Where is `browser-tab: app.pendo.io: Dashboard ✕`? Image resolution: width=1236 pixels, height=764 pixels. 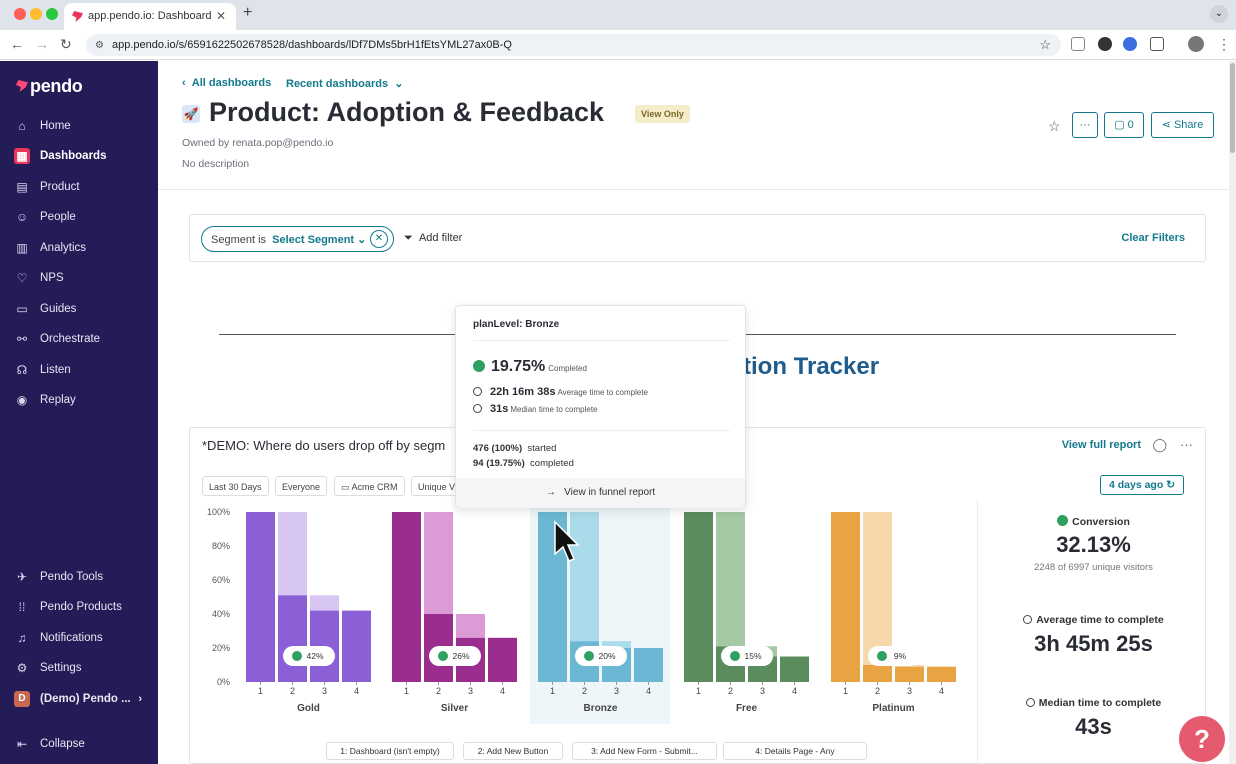 browser-tab: app.pendo.io: Dashboard ✕ is located at coordinates (150, 16).